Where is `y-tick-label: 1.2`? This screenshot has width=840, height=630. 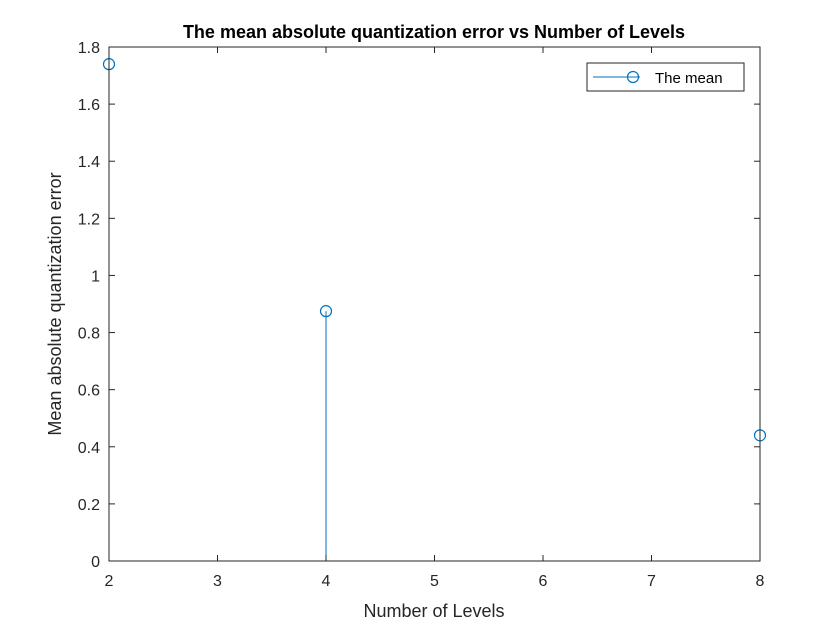
y-tick-label: 1.2 is located at coordinates (89, 219).